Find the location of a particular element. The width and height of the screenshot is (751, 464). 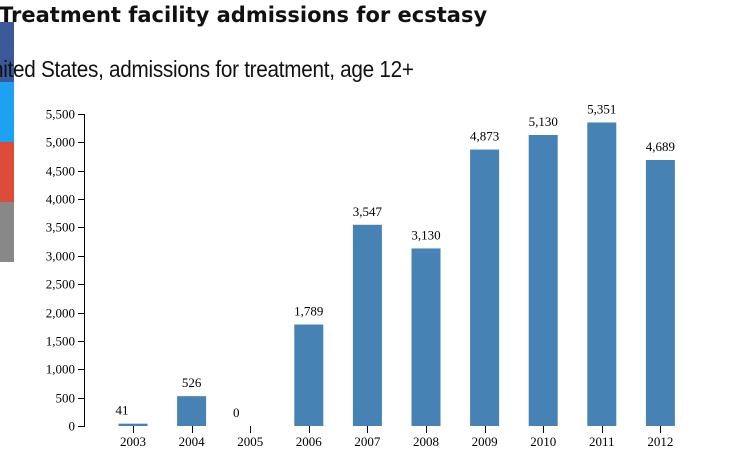

google-share-button is located at coordinates (7, 172).